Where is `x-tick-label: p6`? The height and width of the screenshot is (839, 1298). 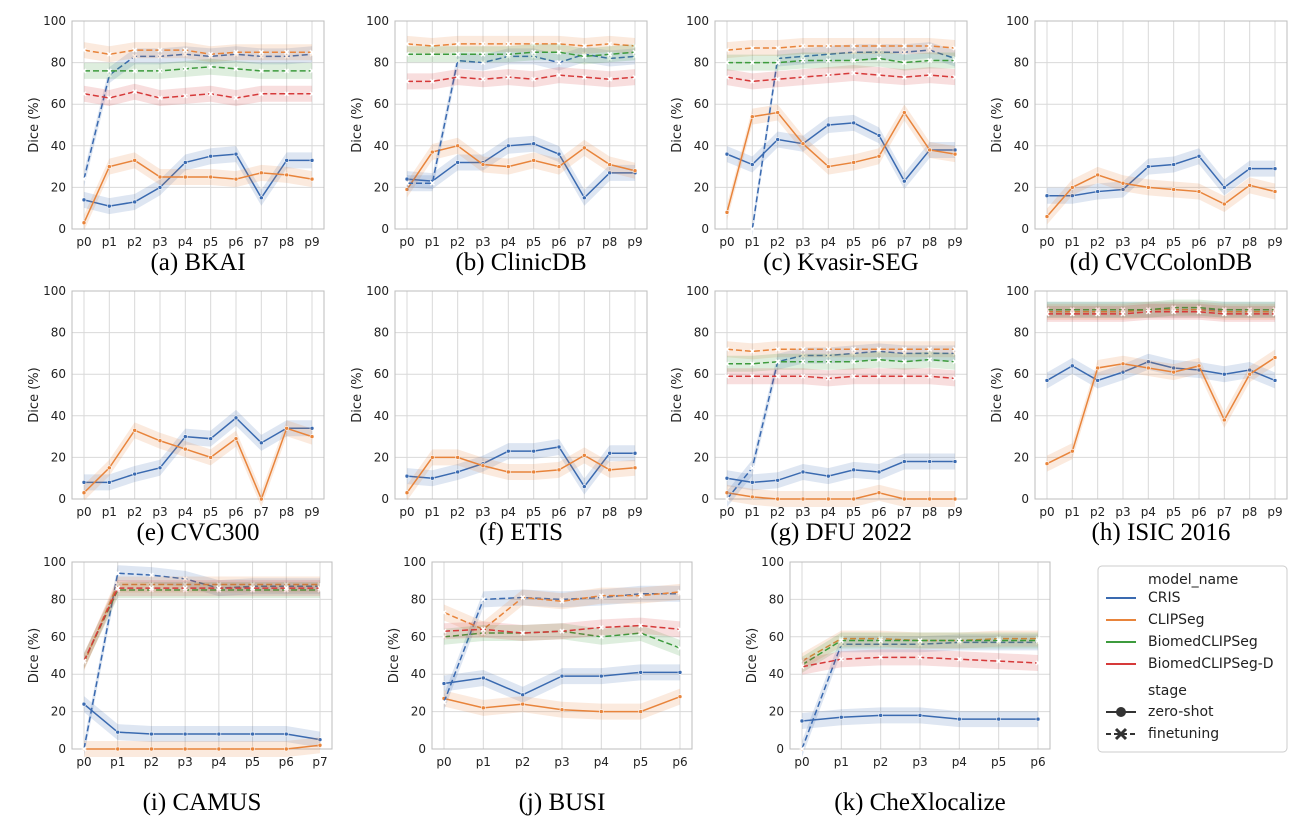 x-tick-label: p6 is located at coordinates (558, 512).